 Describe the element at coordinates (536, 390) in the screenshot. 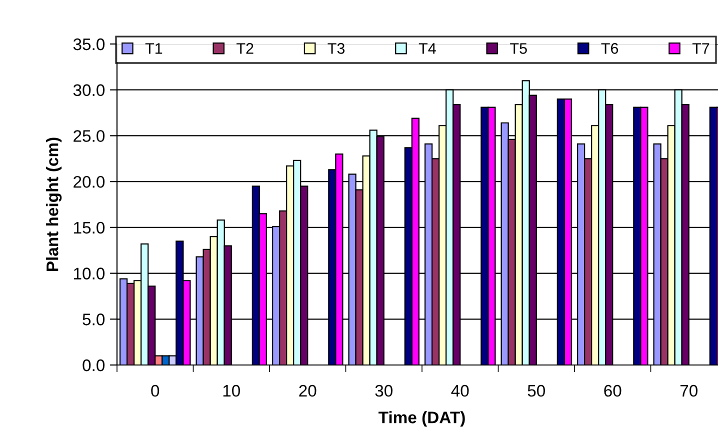

I see `x-tick-label: 50` at that location.